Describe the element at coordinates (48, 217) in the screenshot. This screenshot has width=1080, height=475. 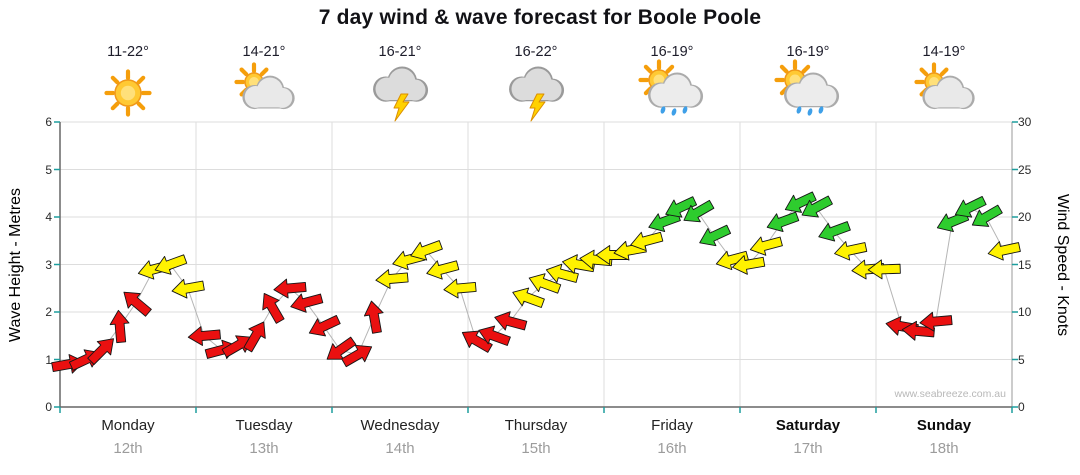
I see `y-axis-tick-label-left: 4` at that location.